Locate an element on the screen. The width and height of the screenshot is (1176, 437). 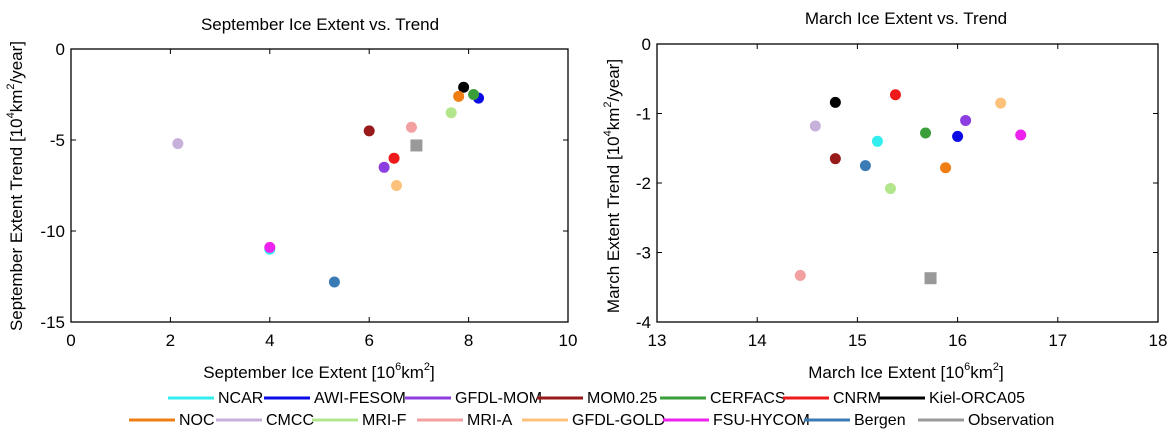
legend-item-cmcc: CMCC is located at coordinates (265, 420).